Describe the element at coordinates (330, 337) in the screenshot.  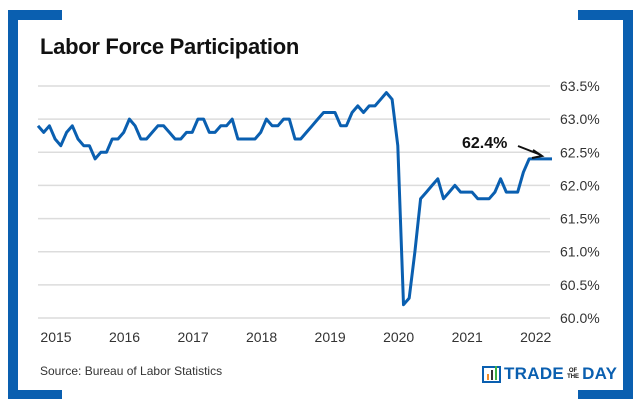
I see `x-tick-label: 2019` at that location.